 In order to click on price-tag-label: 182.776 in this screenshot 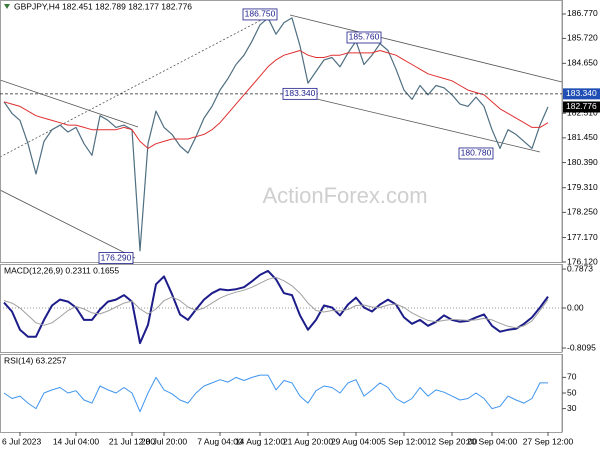, I will do `click(581, 106)`.